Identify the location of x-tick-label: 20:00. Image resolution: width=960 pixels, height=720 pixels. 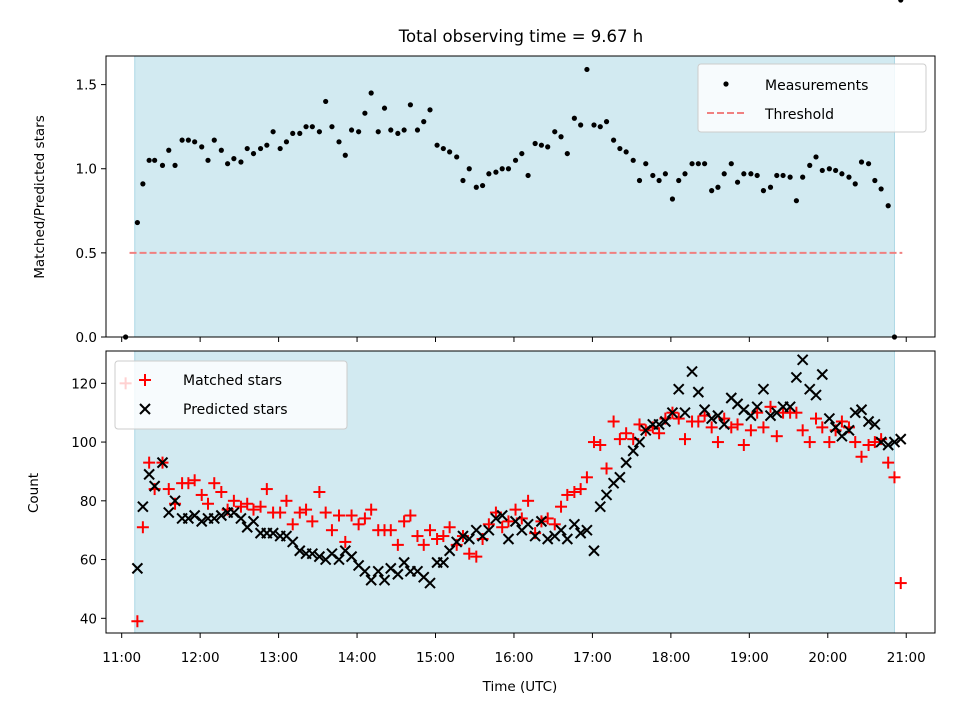
(827, 658).